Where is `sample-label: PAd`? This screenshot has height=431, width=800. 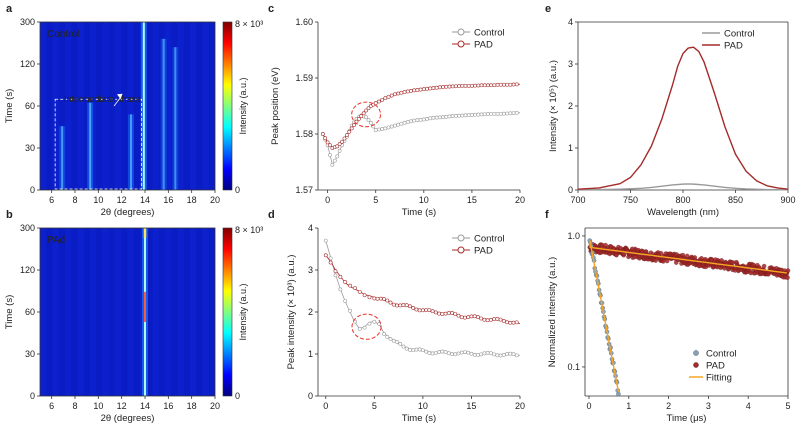 sample-label: PAd is located at coordinates (56, 240).